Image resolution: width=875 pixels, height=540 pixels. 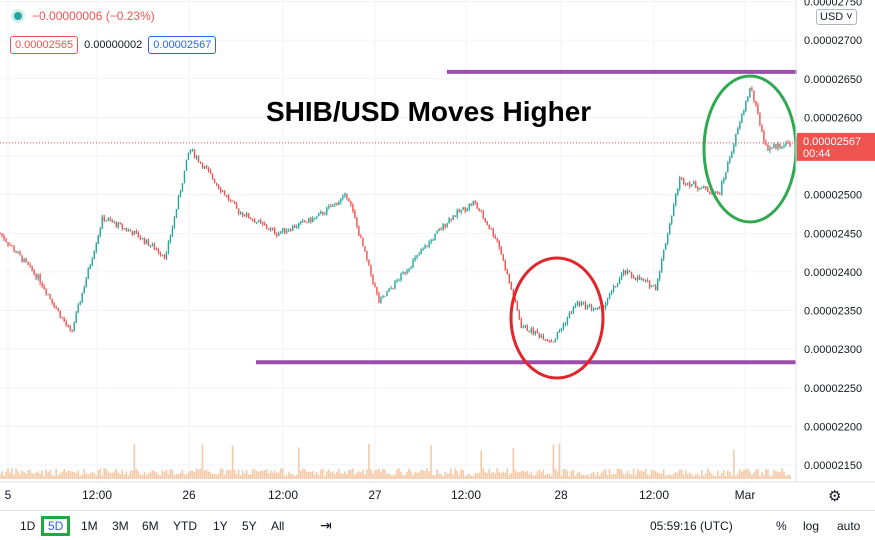 I want to click on timeframe-1d: 1D, so click(x=28, y=526).